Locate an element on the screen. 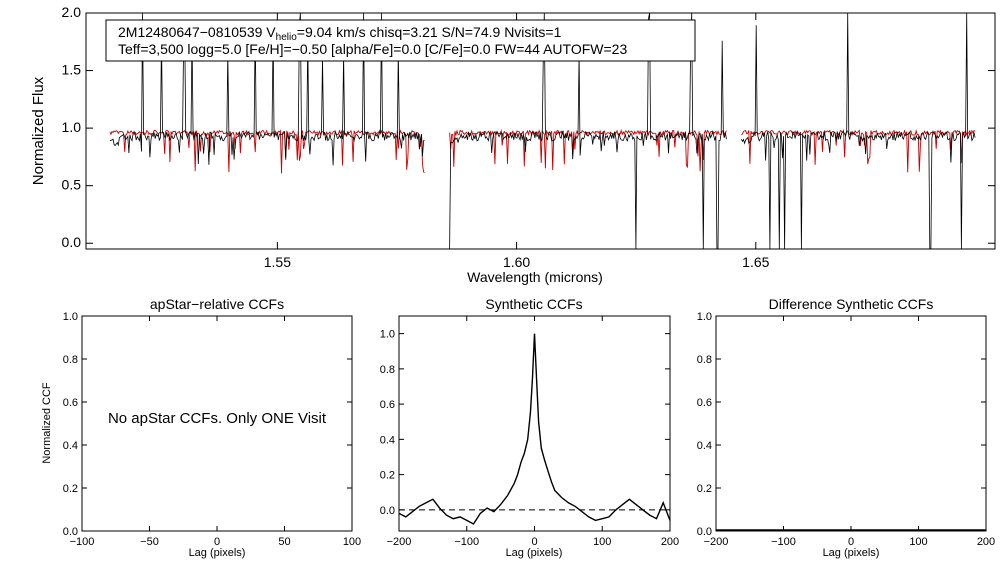 The width and height of the screenshot is (1008, 576). apstar-ccf-y-tick-label: 0.0 is located at coordinates (70, 532).